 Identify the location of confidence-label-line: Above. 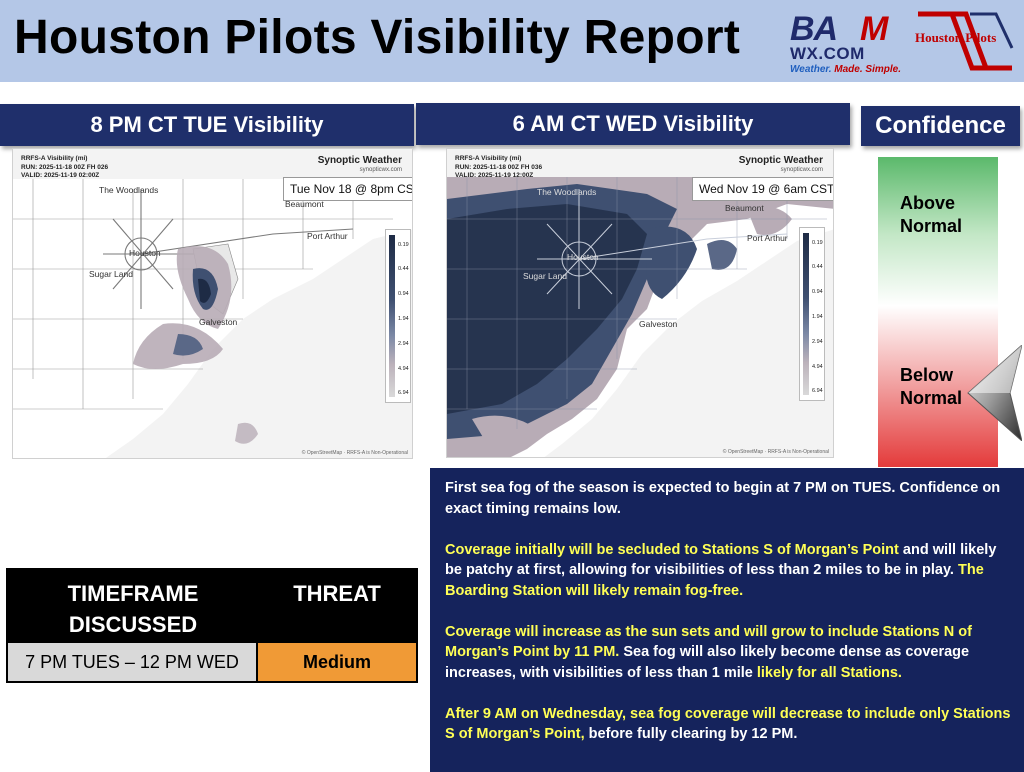
(928, 203).